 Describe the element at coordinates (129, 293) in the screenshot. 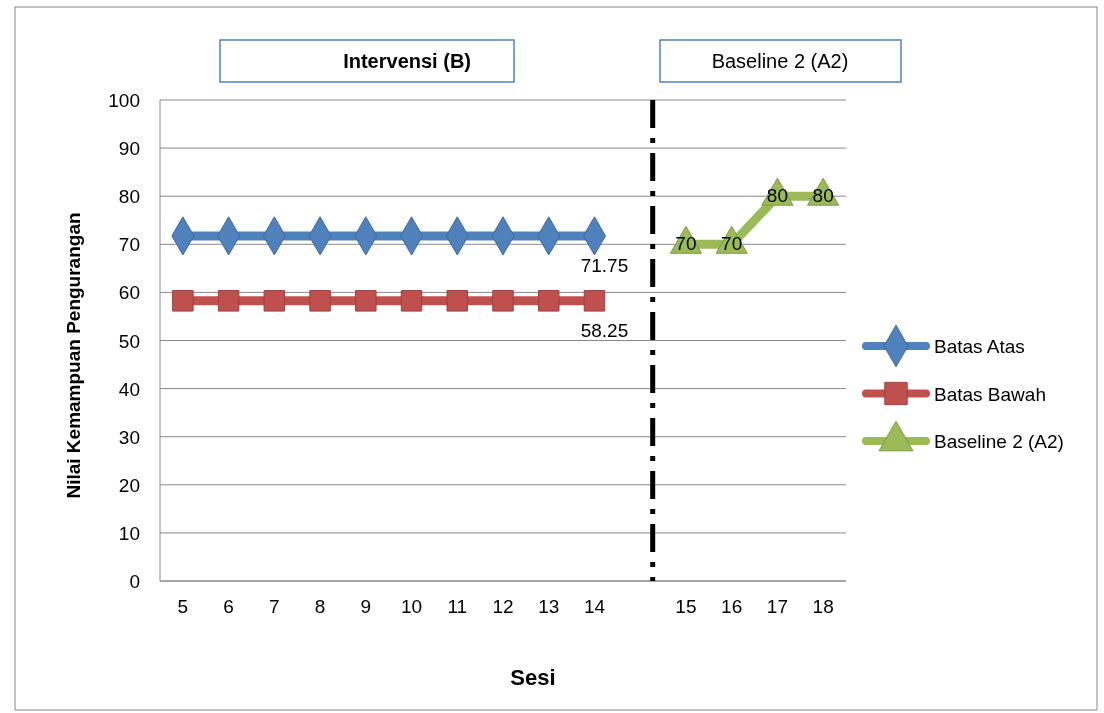

I see `y-tick-label: 60` at that location.